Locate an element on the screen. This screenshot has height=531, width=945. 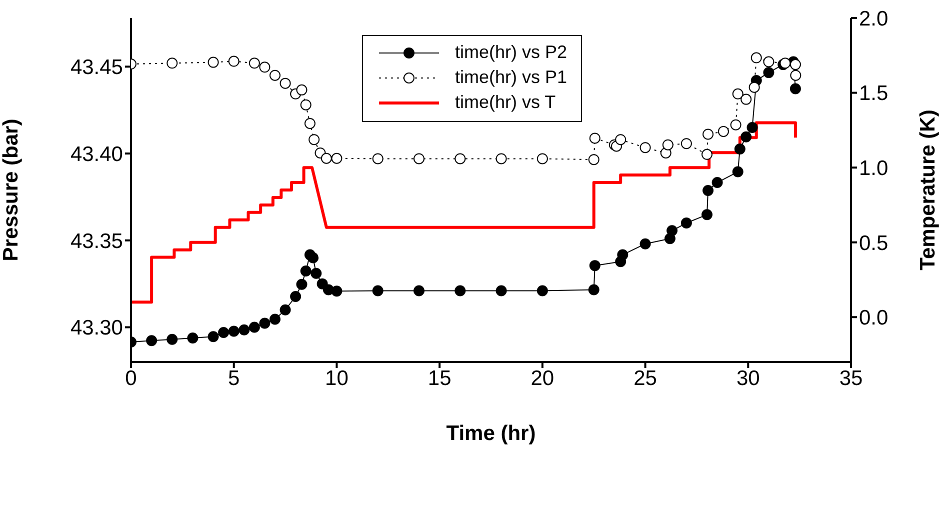
x-tick-label: 25 is located at coordinates (645, 378).